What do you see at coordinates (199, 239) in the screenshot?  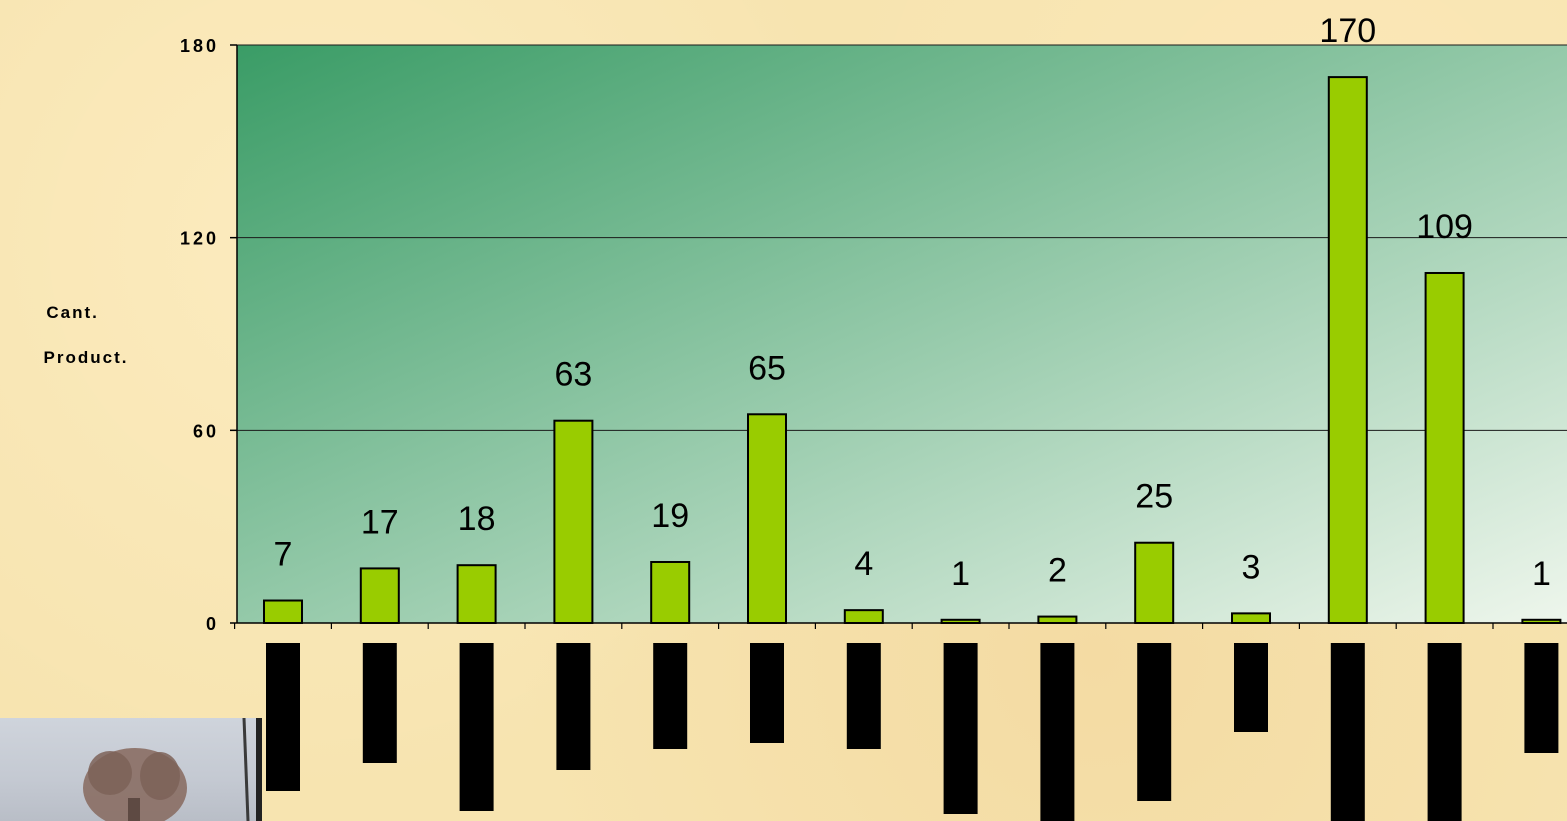 I see `y-tick-label: 120` at bounding box center [199, 239].